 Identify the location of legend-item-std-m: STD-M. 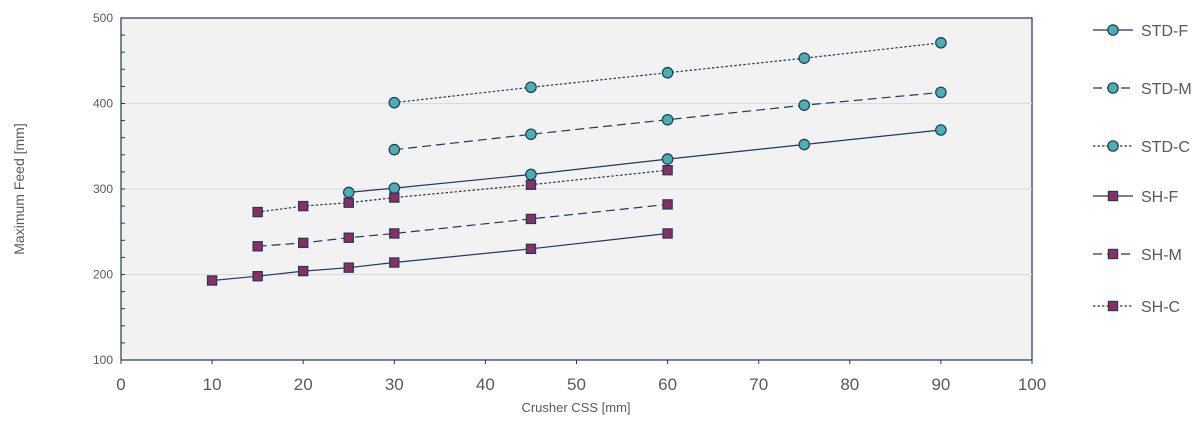
(1142, 89).